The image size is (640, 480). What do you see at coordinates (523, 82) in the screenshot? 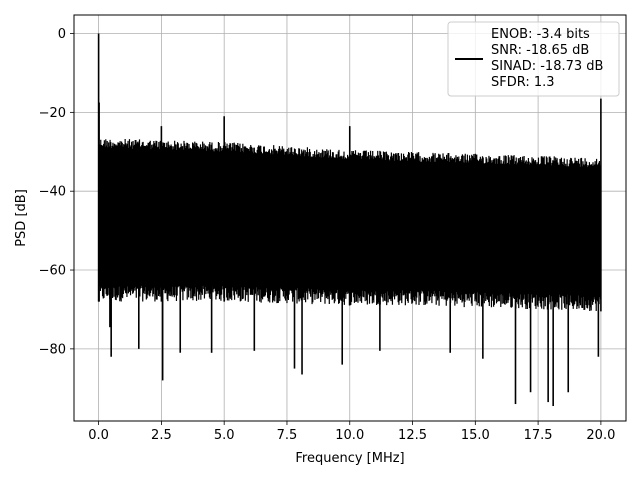
I see `legend-sfdr: SFDR: 1.3` at bounding box center [523, 82].